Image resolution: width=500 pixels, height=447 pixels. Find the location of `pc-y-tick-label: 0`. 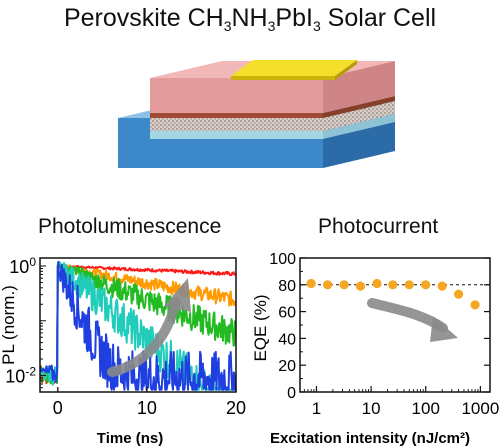

pc-y-tick-label: 0 is located at coordinates (291, 393).